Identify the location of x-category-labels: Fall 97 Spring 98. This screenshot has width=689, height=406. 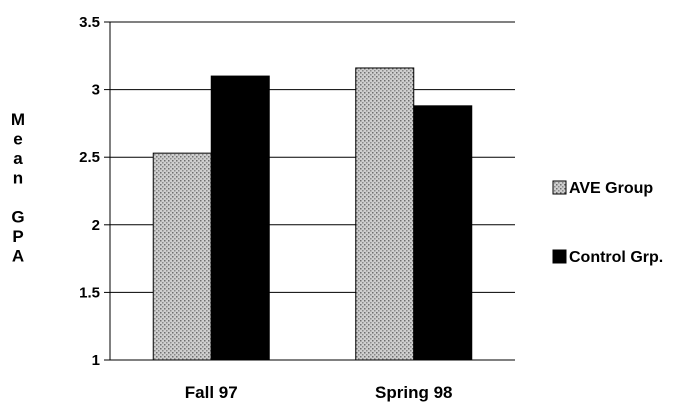
(319, 392).